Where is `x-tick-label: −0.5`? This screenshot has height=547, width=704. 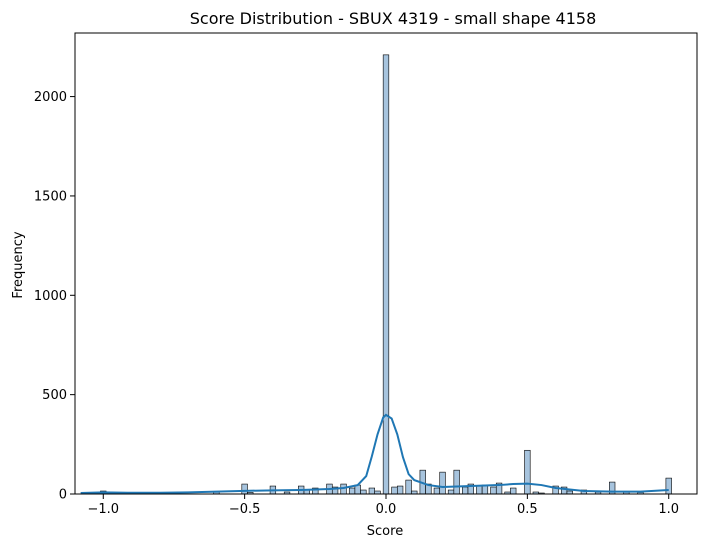 x-tick-label: −0.5 is located at coordinates (245, 509).